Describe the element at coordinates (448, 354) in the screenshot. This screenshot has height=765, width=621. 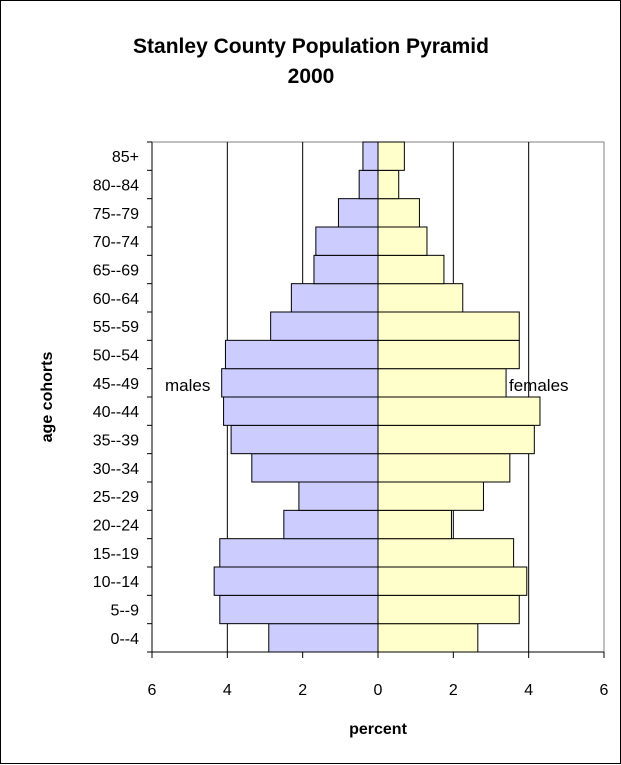
I see `bar-females-50--54` at that location.